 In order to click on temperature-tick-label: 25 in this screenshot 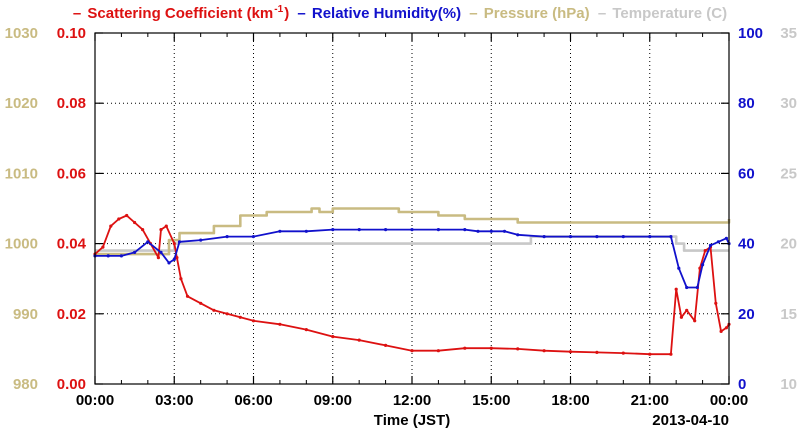, I will do `click(788, 173)`.